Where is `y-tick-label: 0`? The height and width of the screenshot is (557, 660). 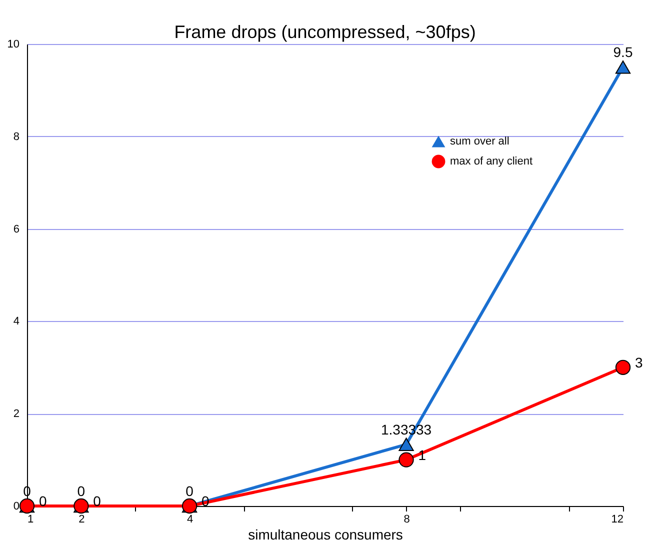
y-tick-label: 0 is located at coordinates (16, 506).